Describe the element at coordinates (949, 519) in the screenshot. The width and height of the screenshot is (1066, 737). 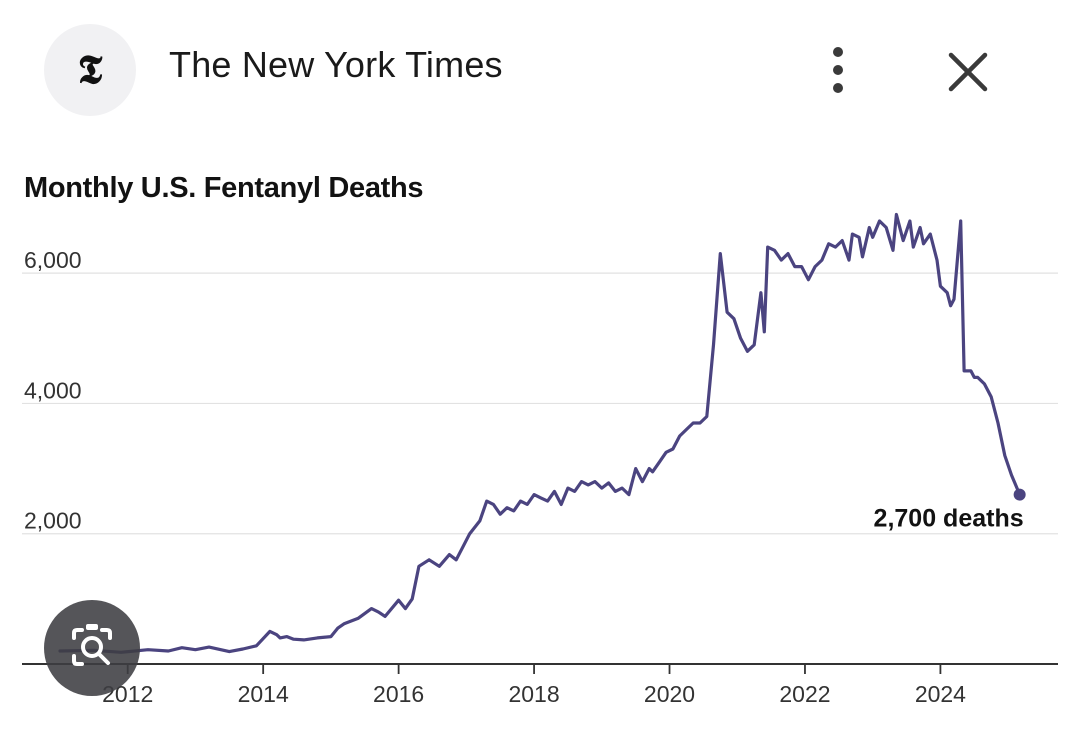
I see `end-annotation-label: 2,700 deaths` at that location.